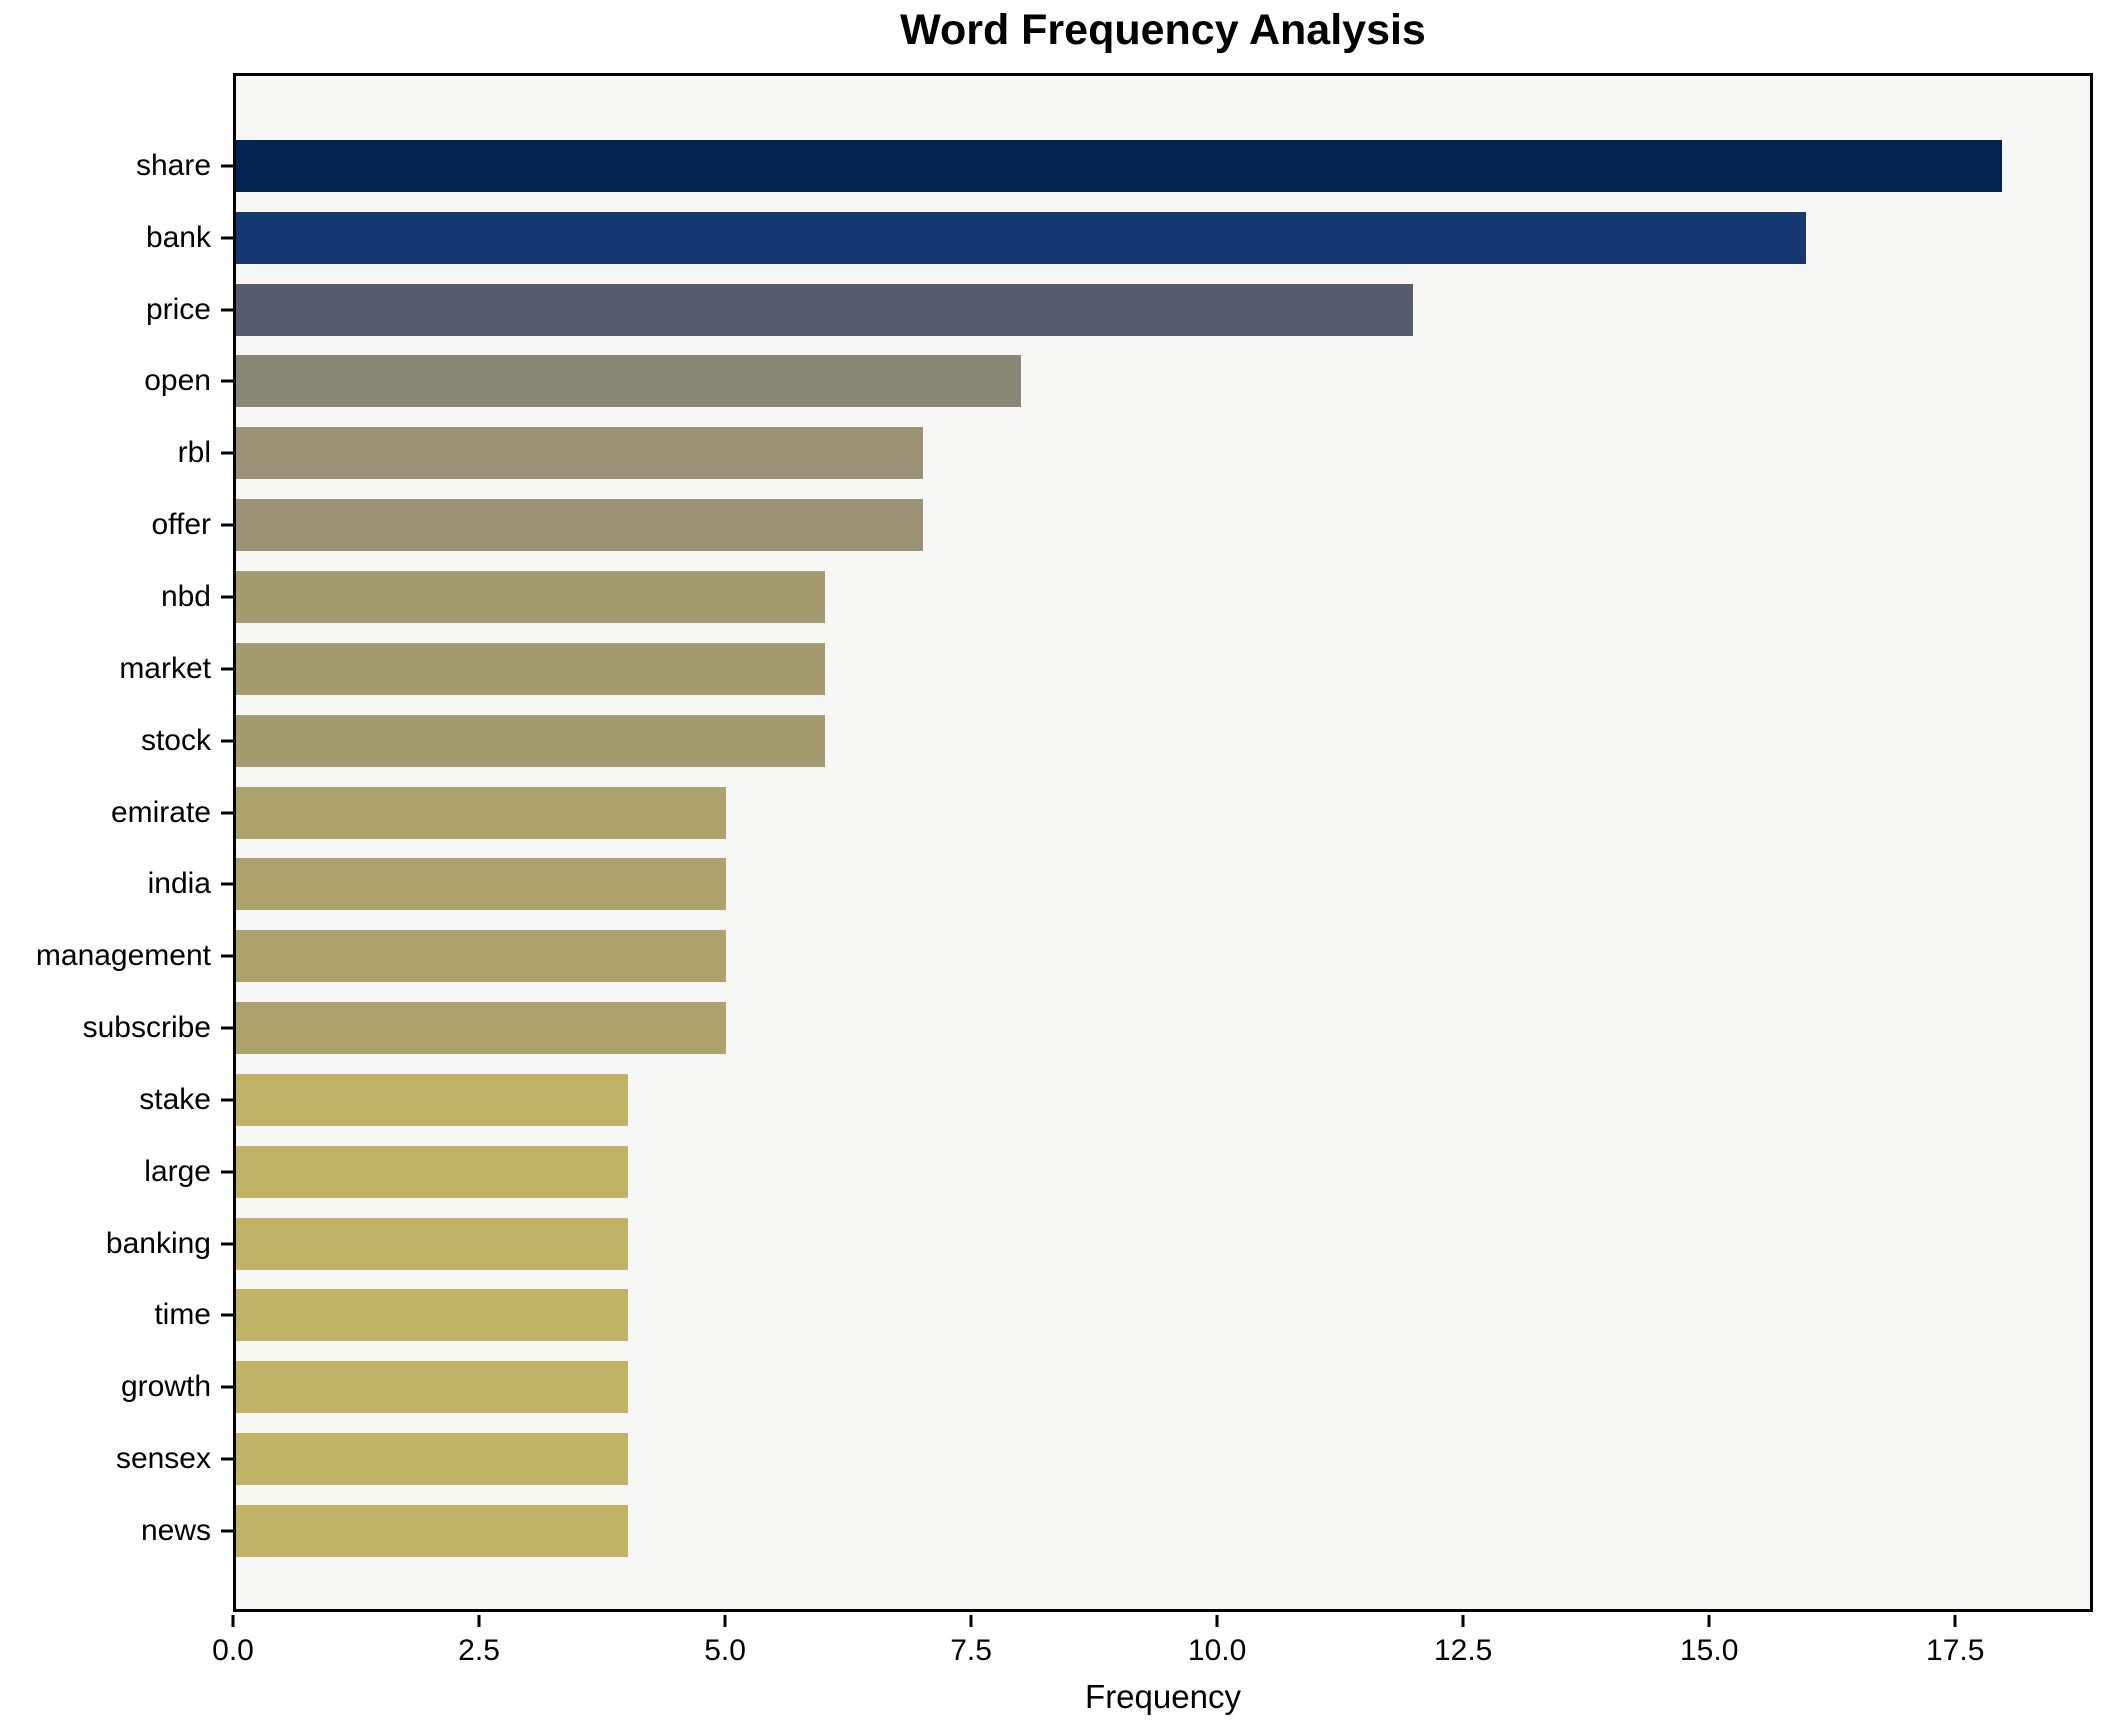 This screenshot has height=1722, width=2114. I want to click on bar-market, so click(530, 668).